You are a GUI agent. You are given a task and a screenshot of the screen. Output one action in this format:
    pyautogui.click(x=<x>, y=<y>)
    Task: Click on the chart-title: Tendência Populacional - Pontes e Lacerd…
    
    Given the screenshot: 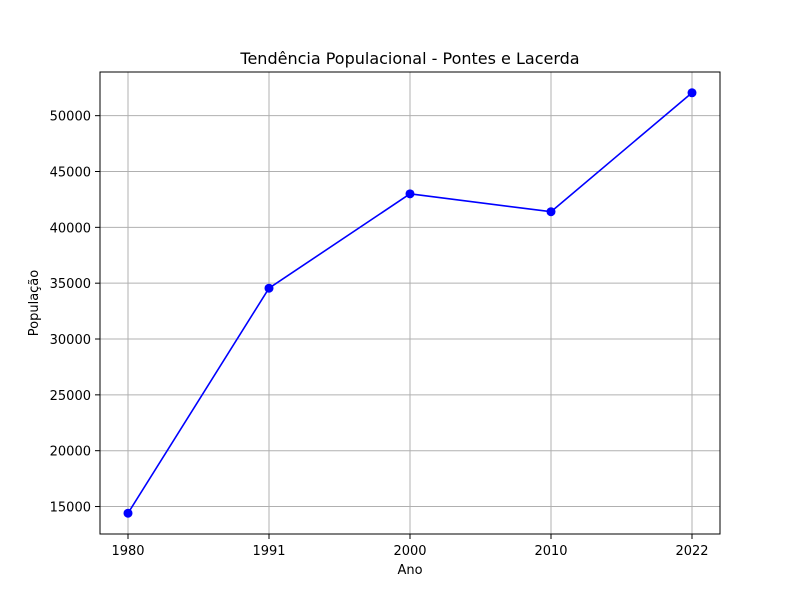 What is the action you would take?
    pyautogui.click(x=409, y=58)
    